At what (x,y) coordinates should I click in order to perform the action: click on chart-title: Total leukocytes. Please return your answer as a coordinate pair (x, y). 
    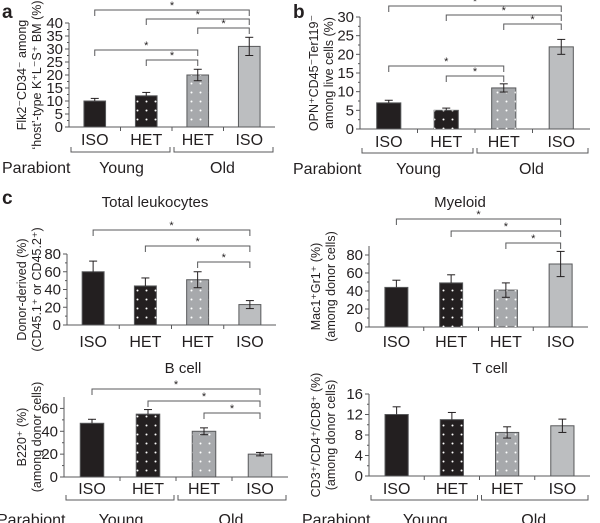
    Looking at the image, I should click on (155, 202).